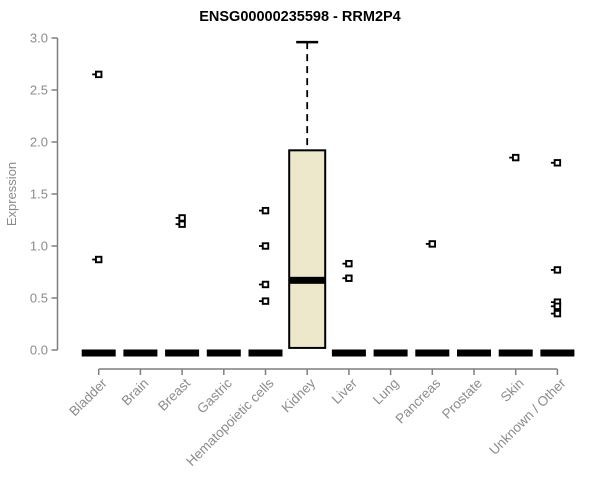  What do you see at coordinates (307, 280) in the screenshot?
I see `median-bar` at bounding box center [307, 280].